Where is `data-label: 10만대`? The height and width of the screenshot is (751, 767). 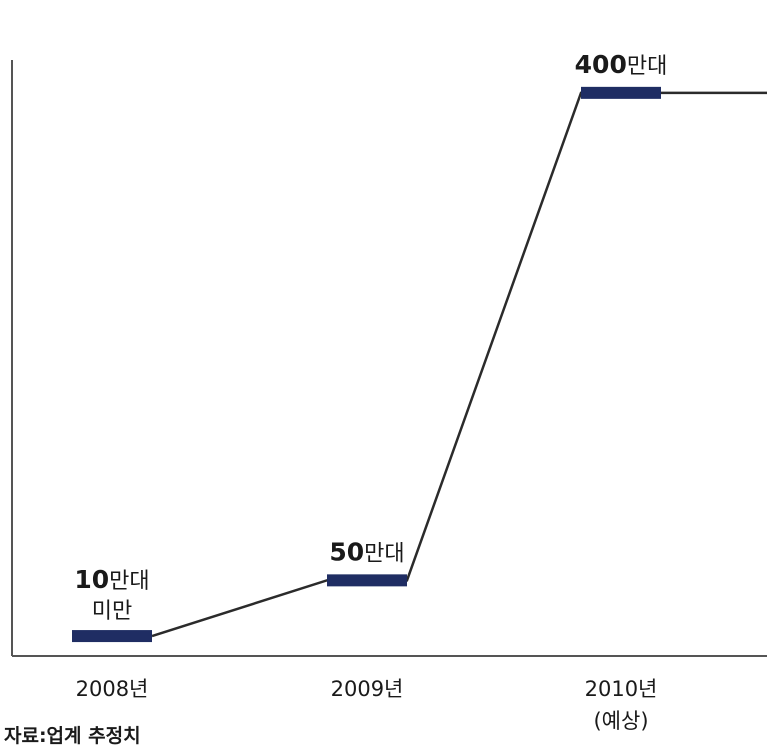
data-label: 10만대 is located at coordinates (111, 579).